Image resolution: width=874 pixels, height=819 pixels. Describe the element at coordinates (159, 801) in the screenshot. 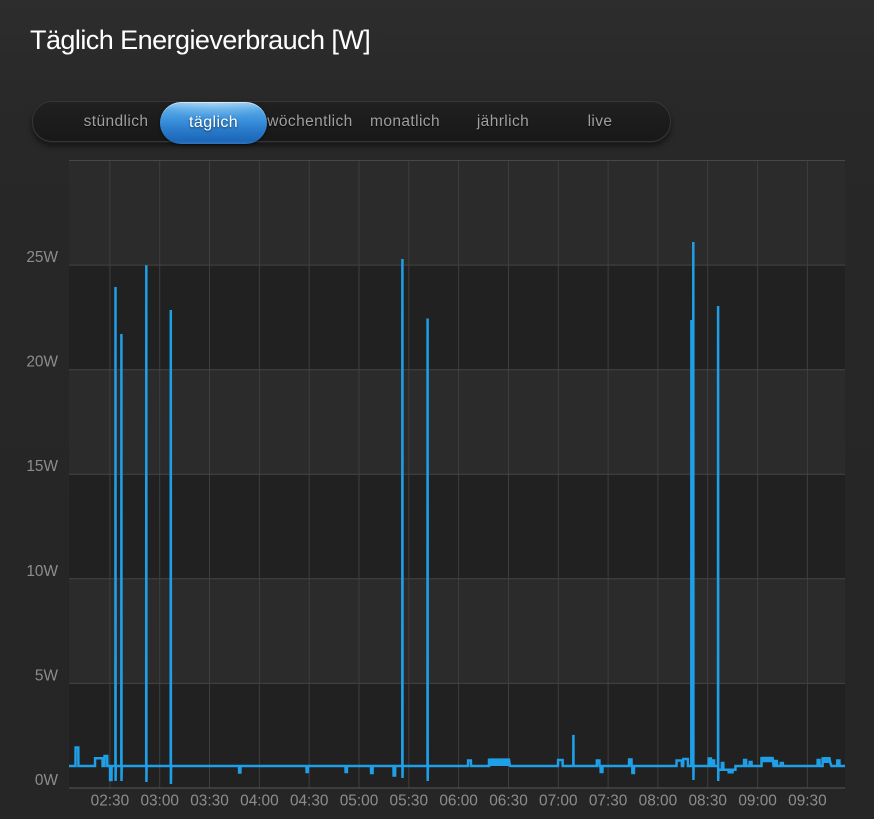

I see `svg-text: 03:00` at that location.